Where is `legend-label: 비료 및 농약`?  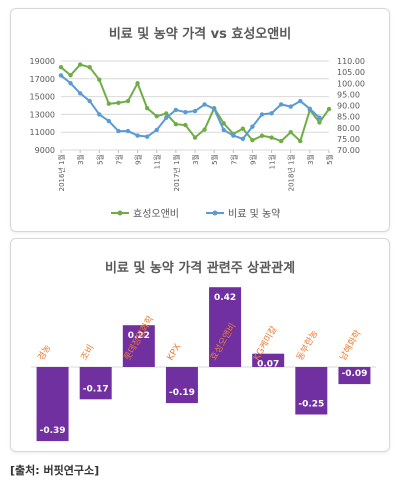
legend-label: 비료 및 농약 is located at coordinates (254, 214).